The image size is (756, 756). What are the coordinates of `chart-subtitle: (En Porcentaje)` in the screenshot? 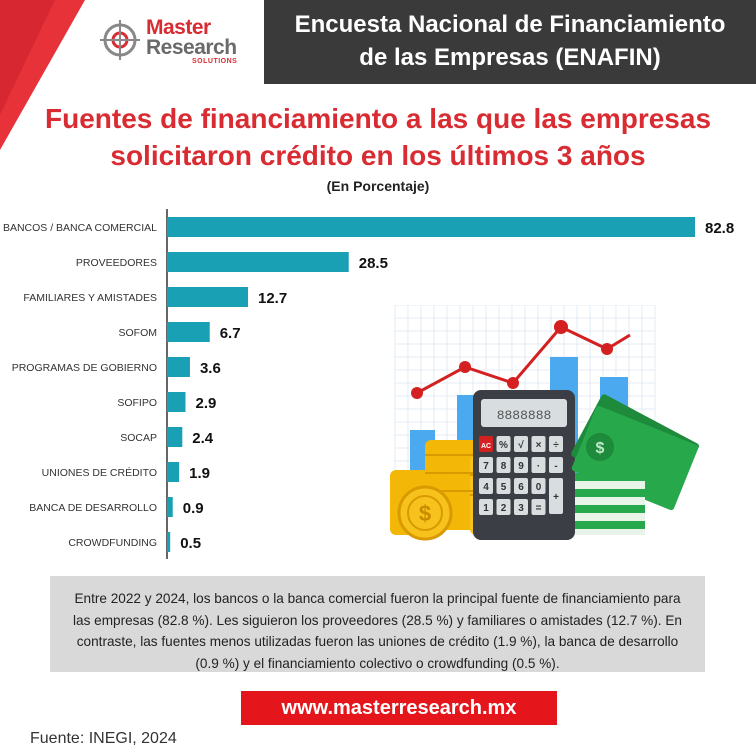 It's located at (378, 186).